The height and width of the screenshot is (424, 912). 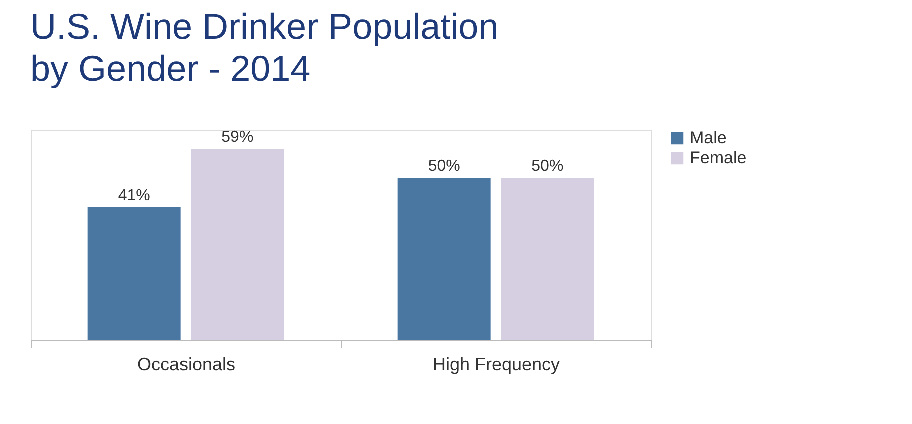 I want to click on data-label: 41%, so click(x=134, y=195).